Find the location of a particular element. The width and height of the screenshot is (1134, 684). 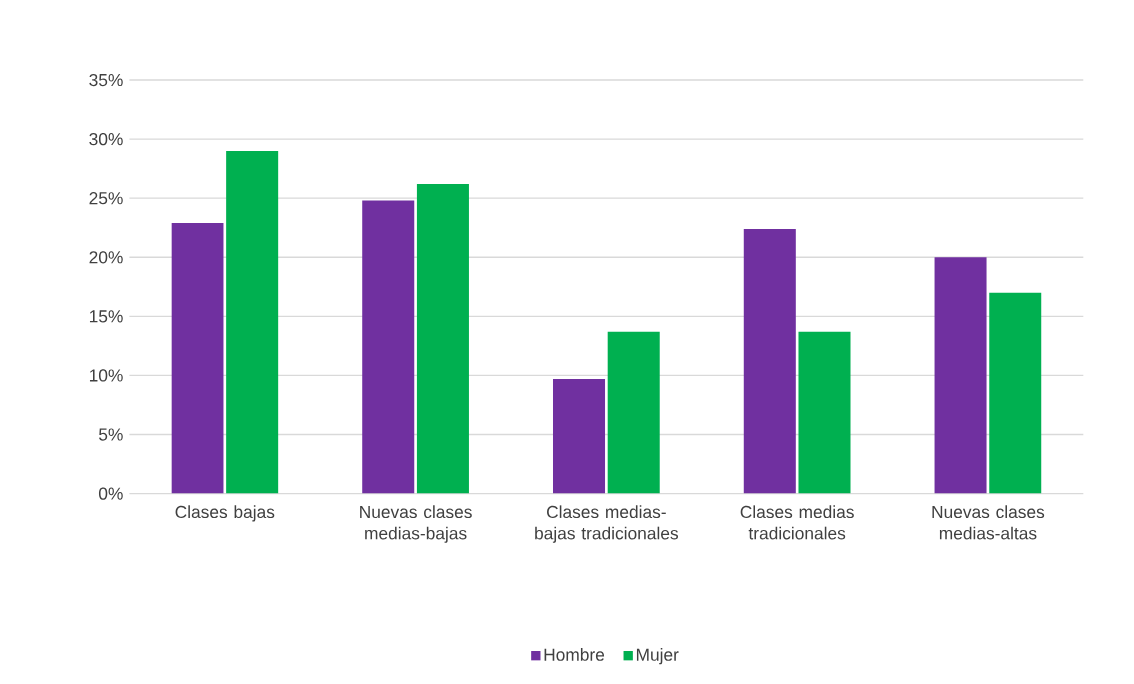

x-tick-label: Clases medias-bajas tradicionales is located at coordinates (607, 524).